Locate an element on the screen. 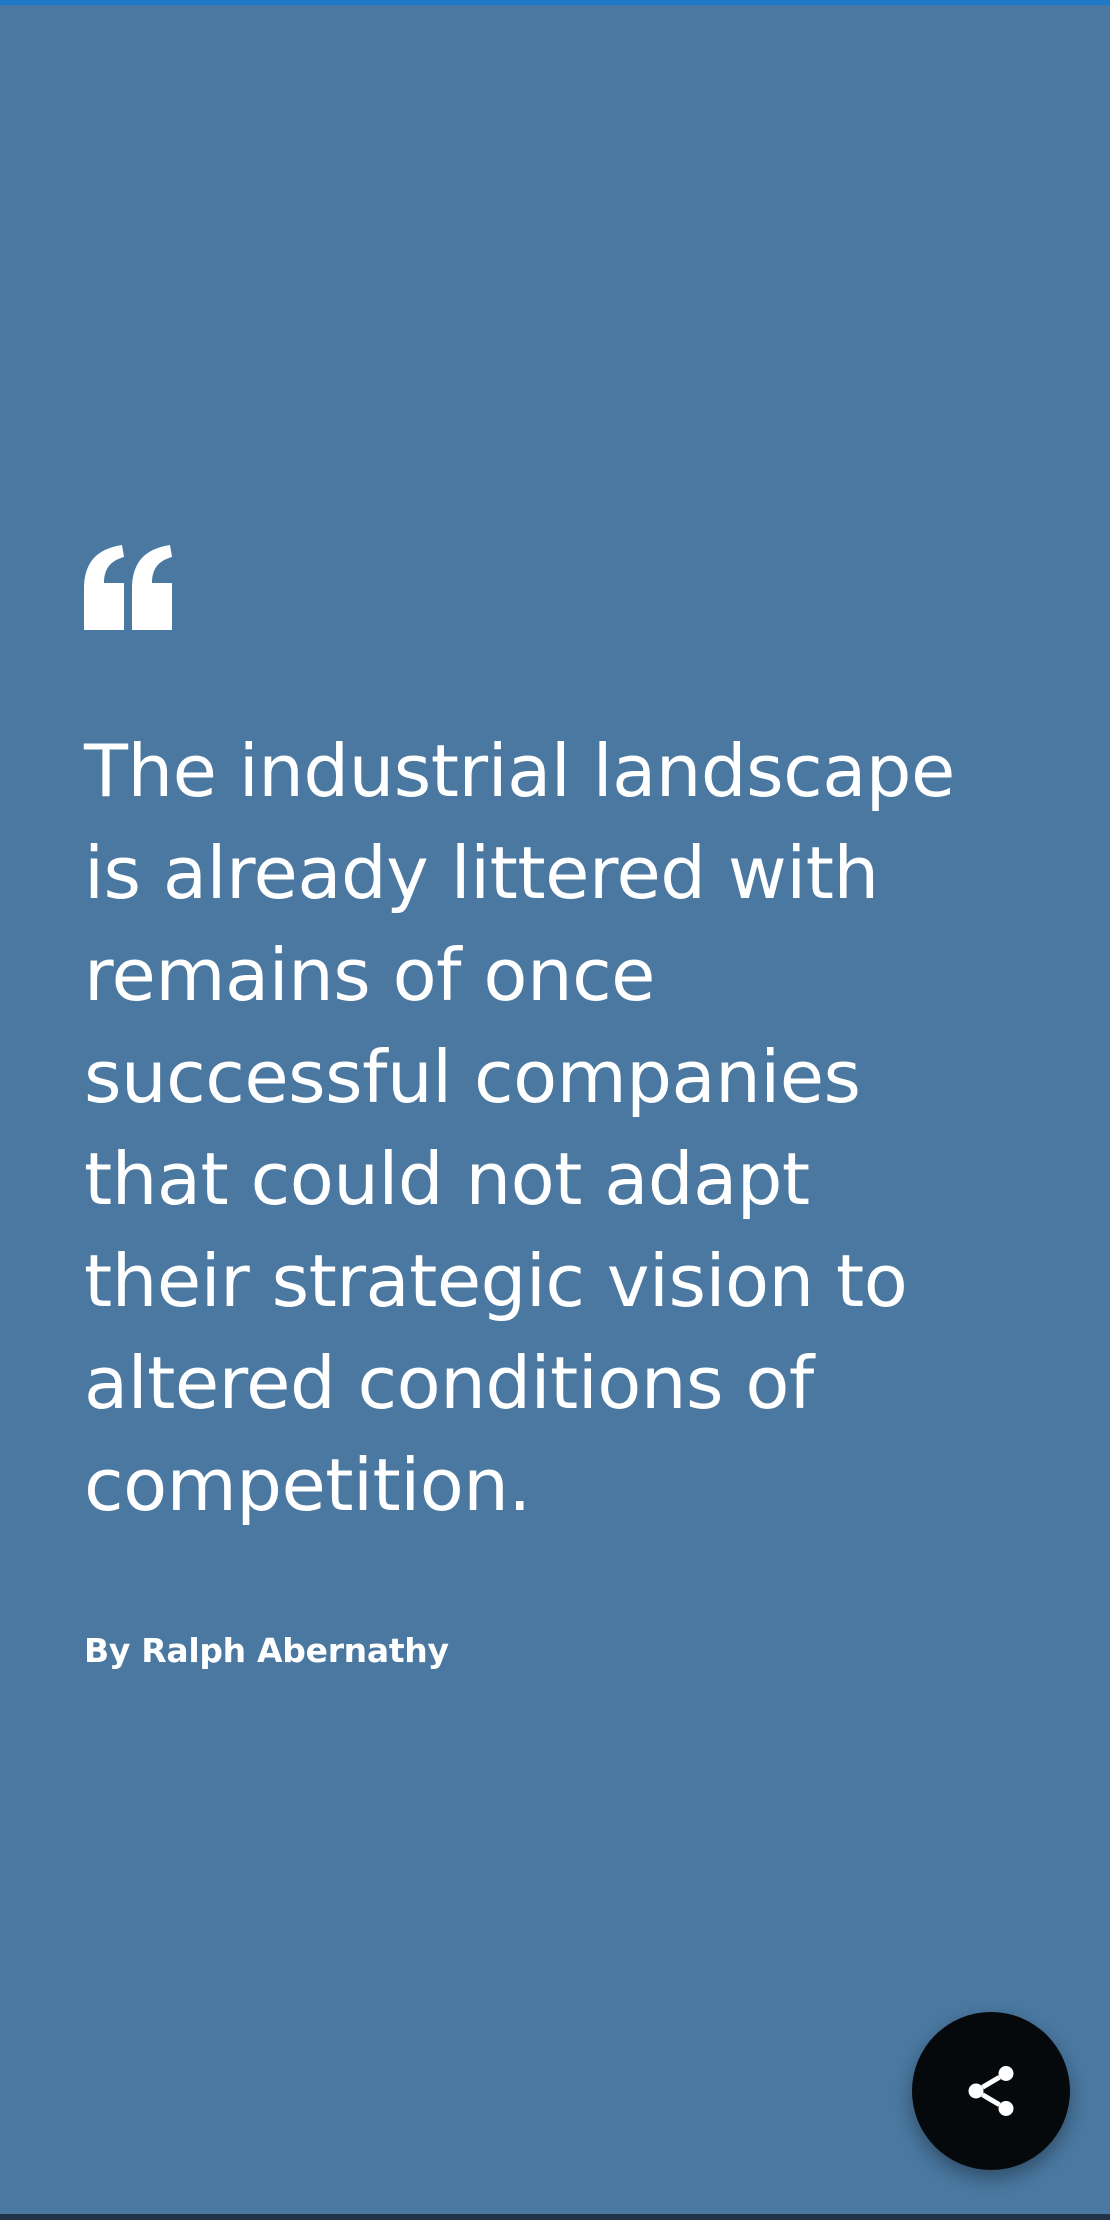 This screenshot has height=2220, width=1110. quote-author: By Ralph Abernathy is located at coordinates (266, 1650).